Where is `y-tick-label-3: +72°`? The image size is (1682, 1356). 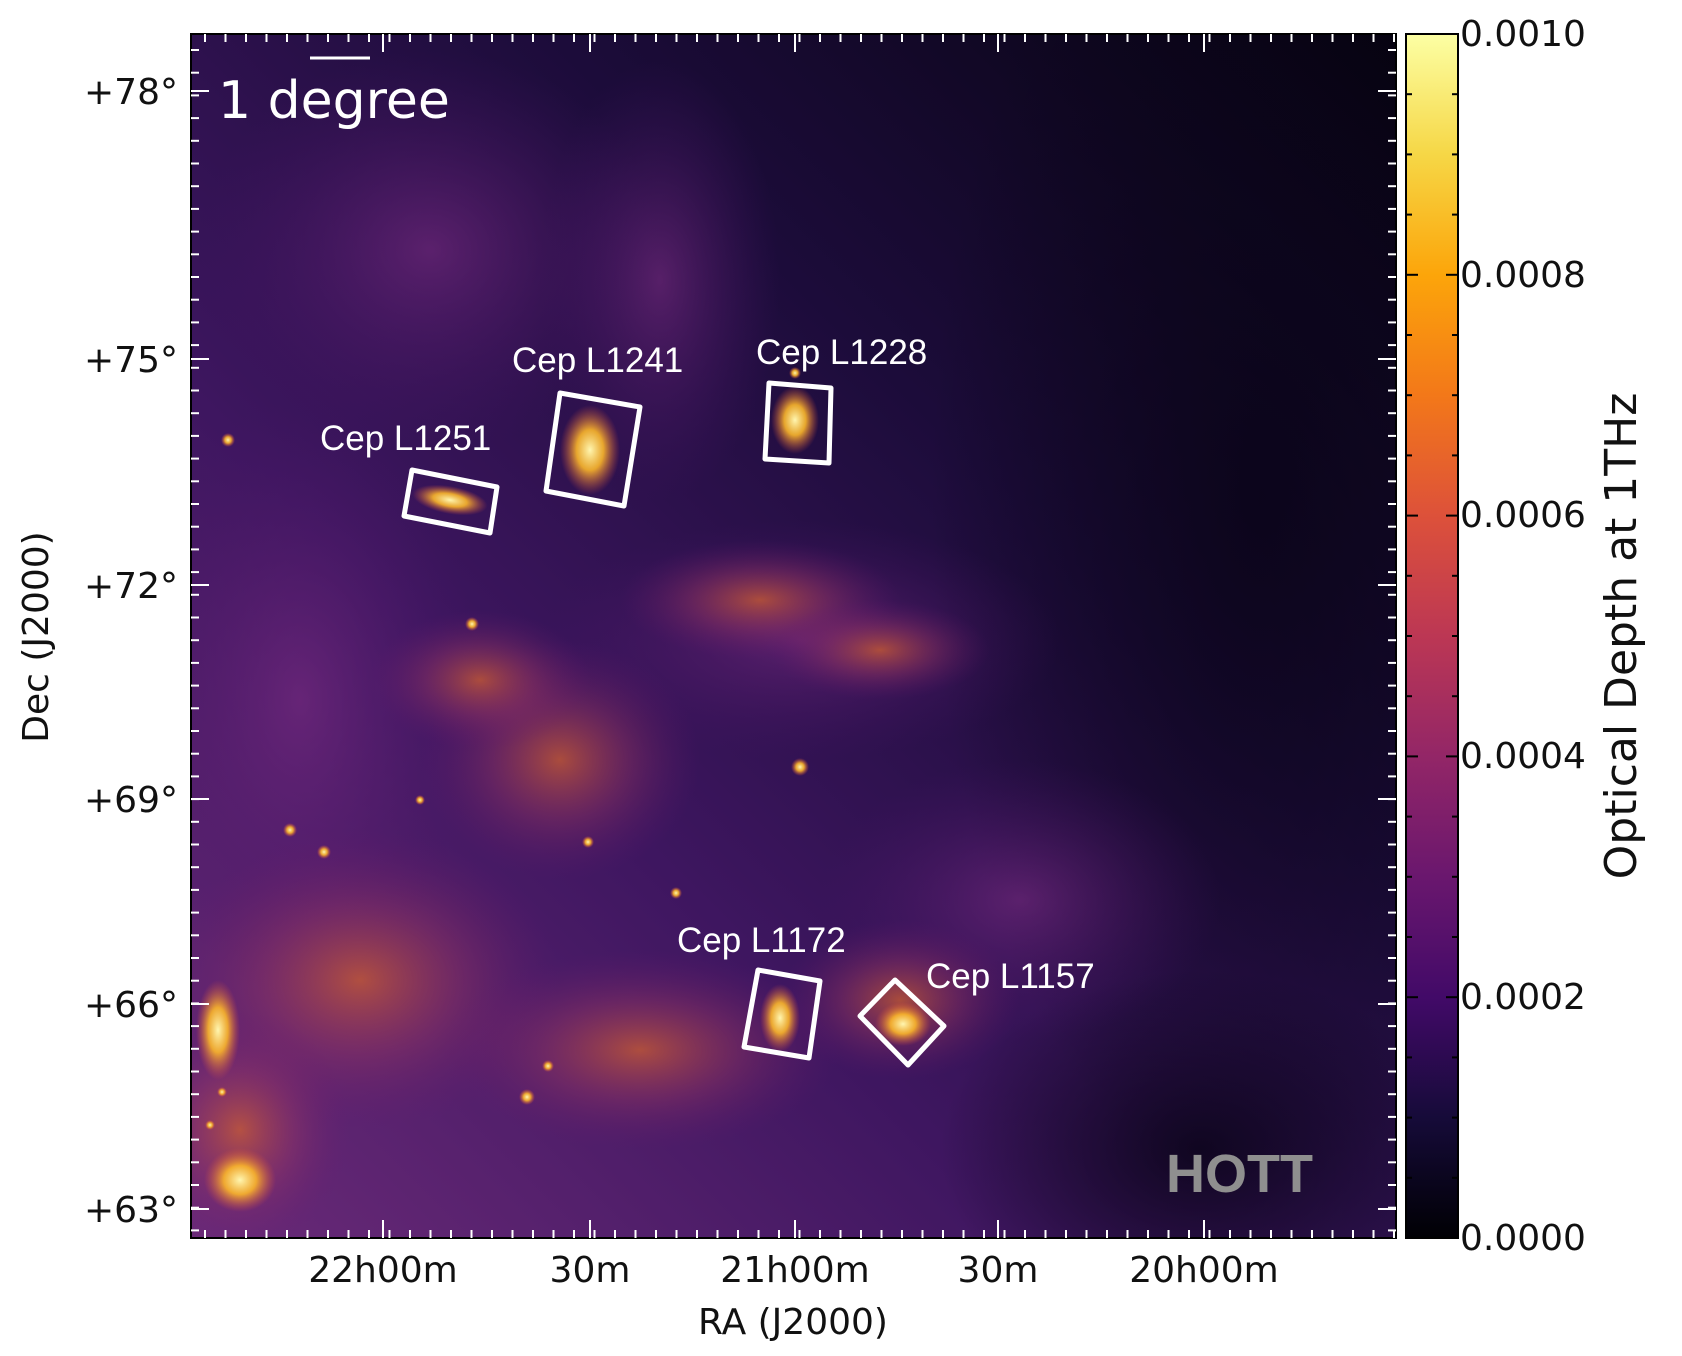 y-tick-label-3: +72° is located at coordinates (131, 586).